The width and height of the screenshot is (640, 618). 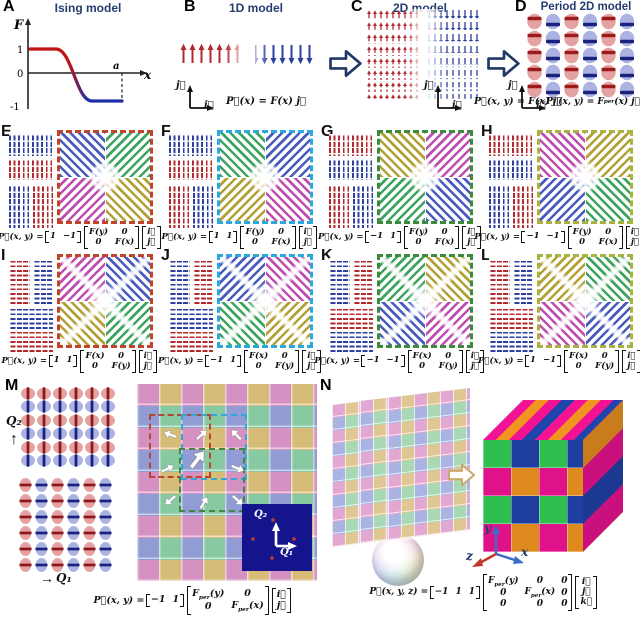 What do you see at coordinates (247, 55) in the screenshot?
I see `1d-arrow-strip` at bounding box center [247, 55].